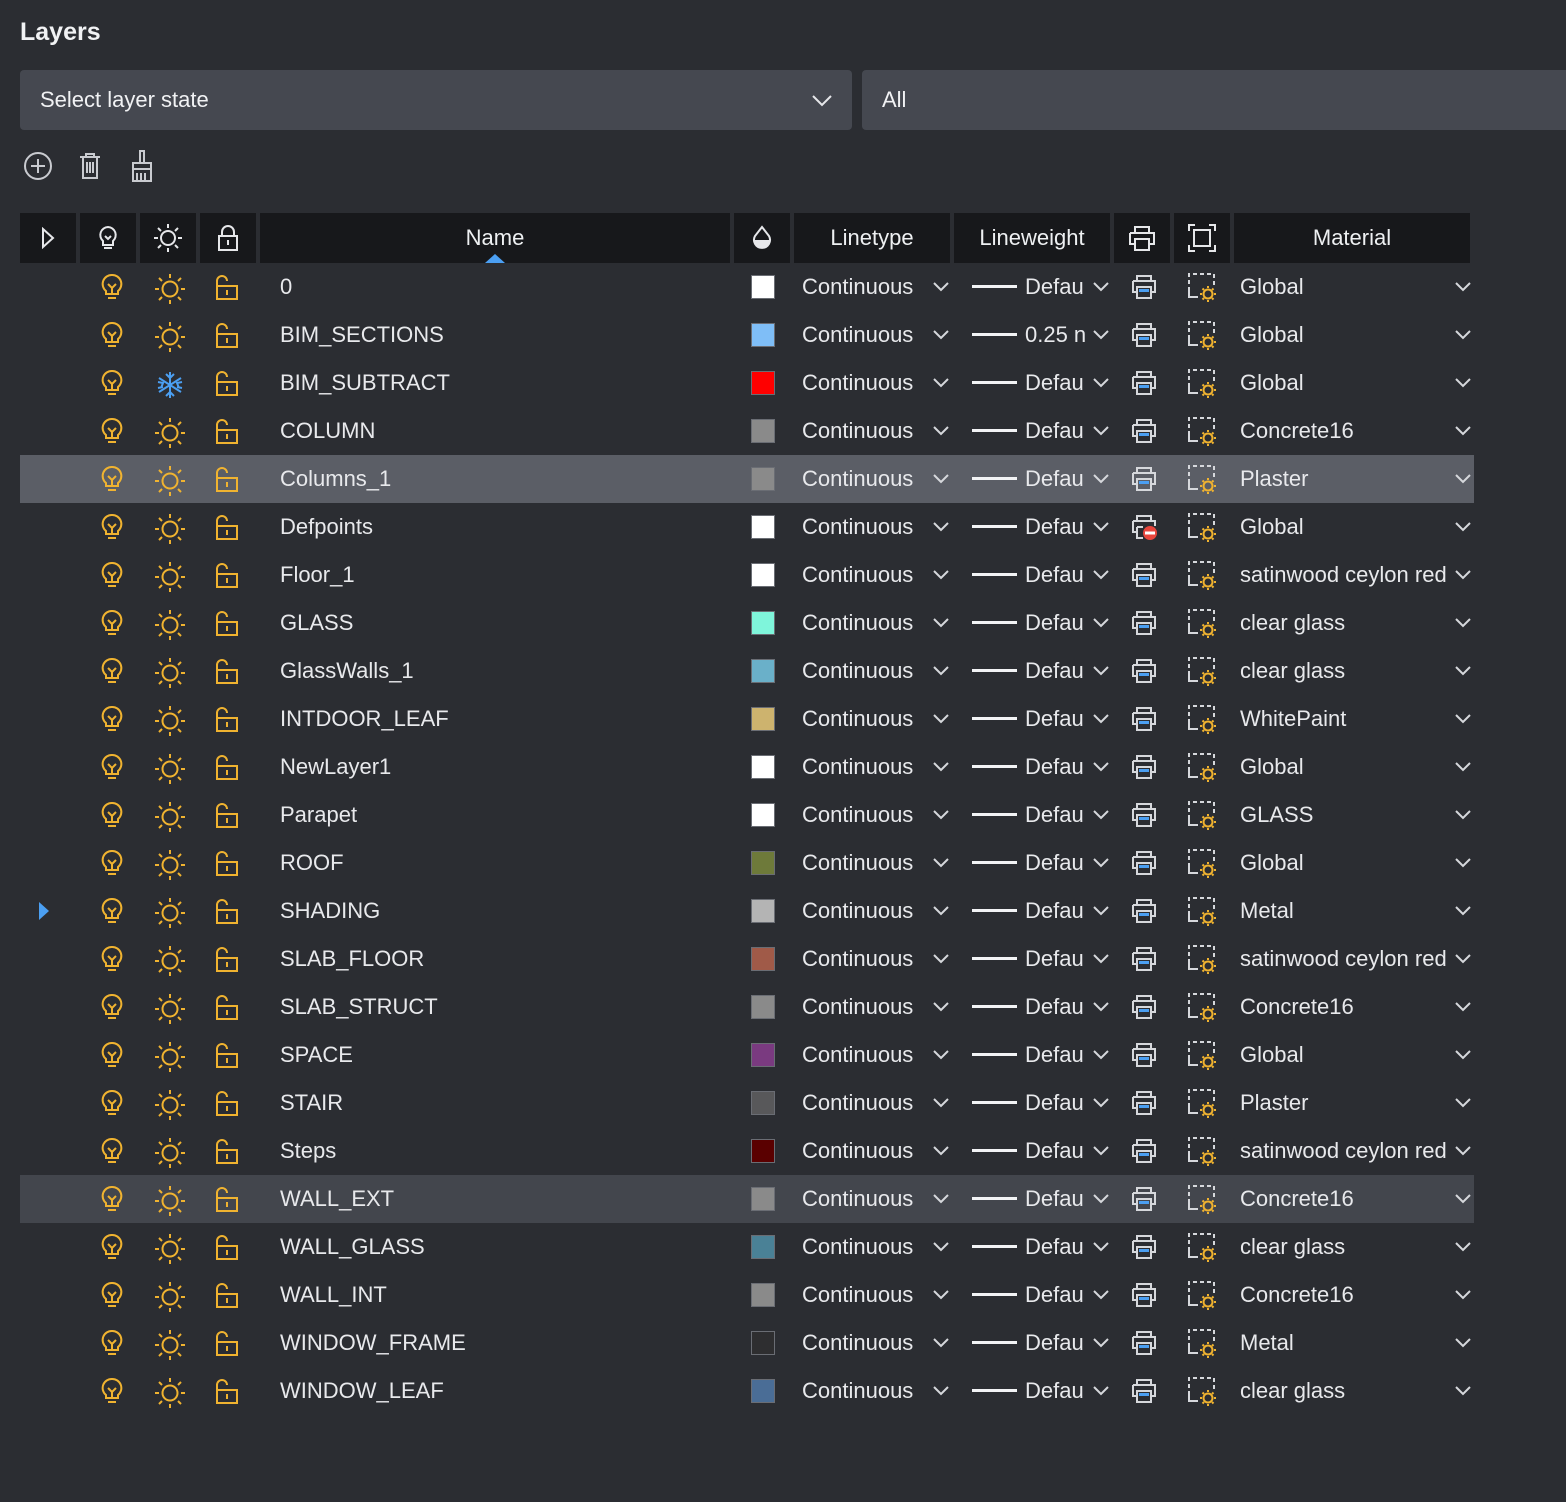 The image size is (1566, 1502). What do you see at coordinates (312, 1102) in the screenshot?
I see `layer-name: STAIR` at bounding box center [312, 1102].